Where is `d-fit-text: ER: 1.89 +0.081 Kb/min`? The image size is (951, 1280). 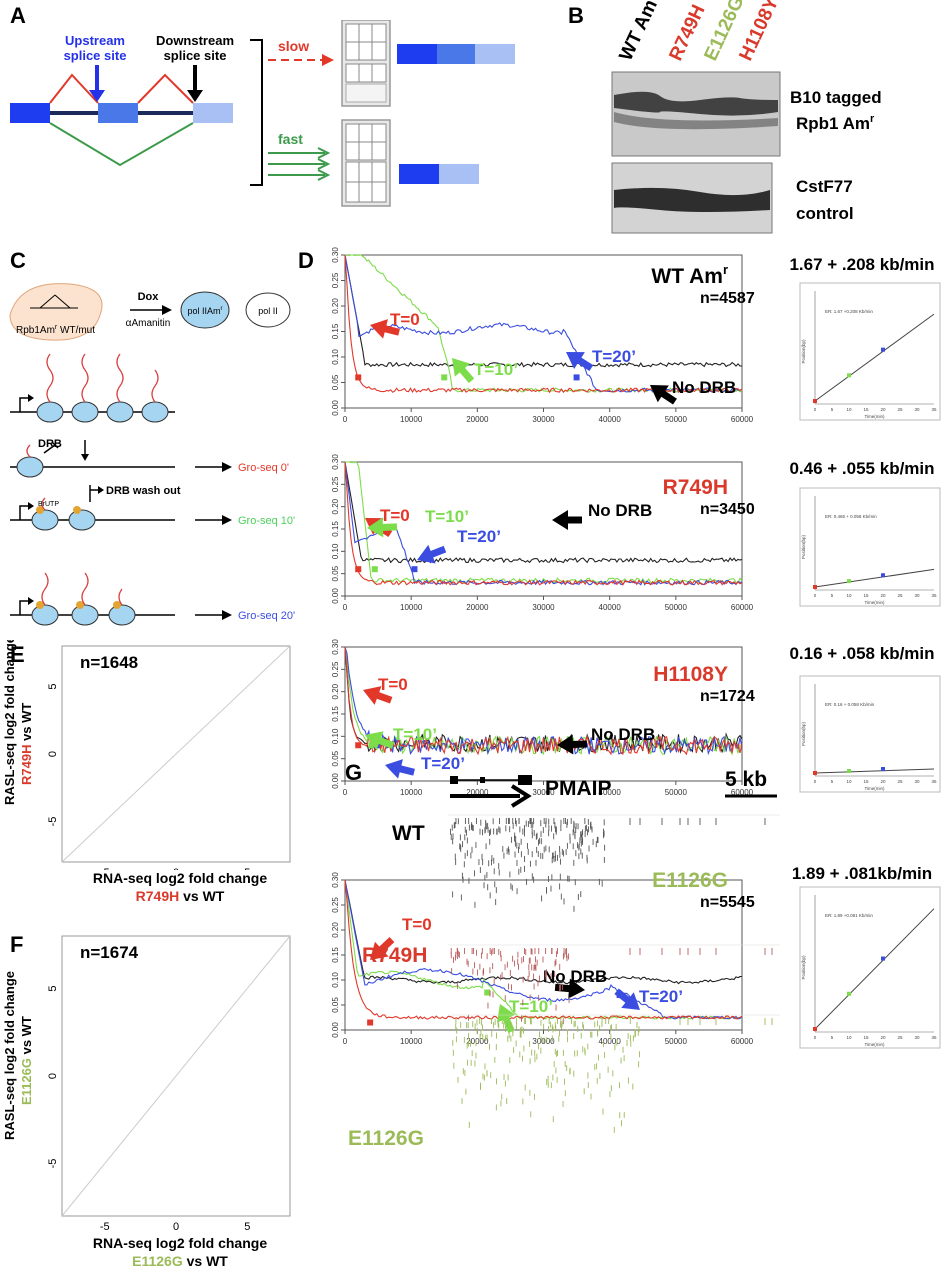 d-fit-text: ER: 1.89 +0.081 Kb/min is located at coordinates (849, 915).